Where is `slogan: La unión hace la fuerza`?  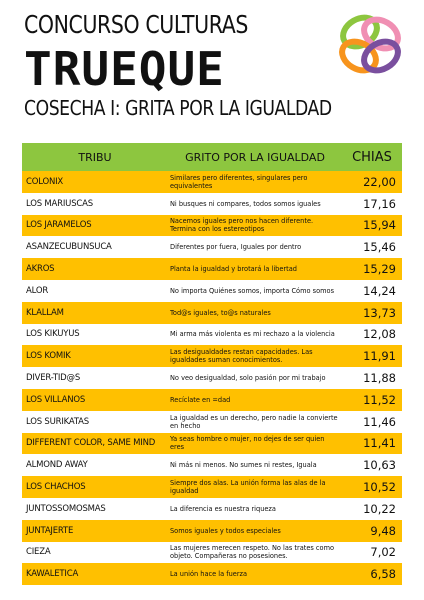
slogan: La unión hace la fuerza is located at coordinates (209, 574).